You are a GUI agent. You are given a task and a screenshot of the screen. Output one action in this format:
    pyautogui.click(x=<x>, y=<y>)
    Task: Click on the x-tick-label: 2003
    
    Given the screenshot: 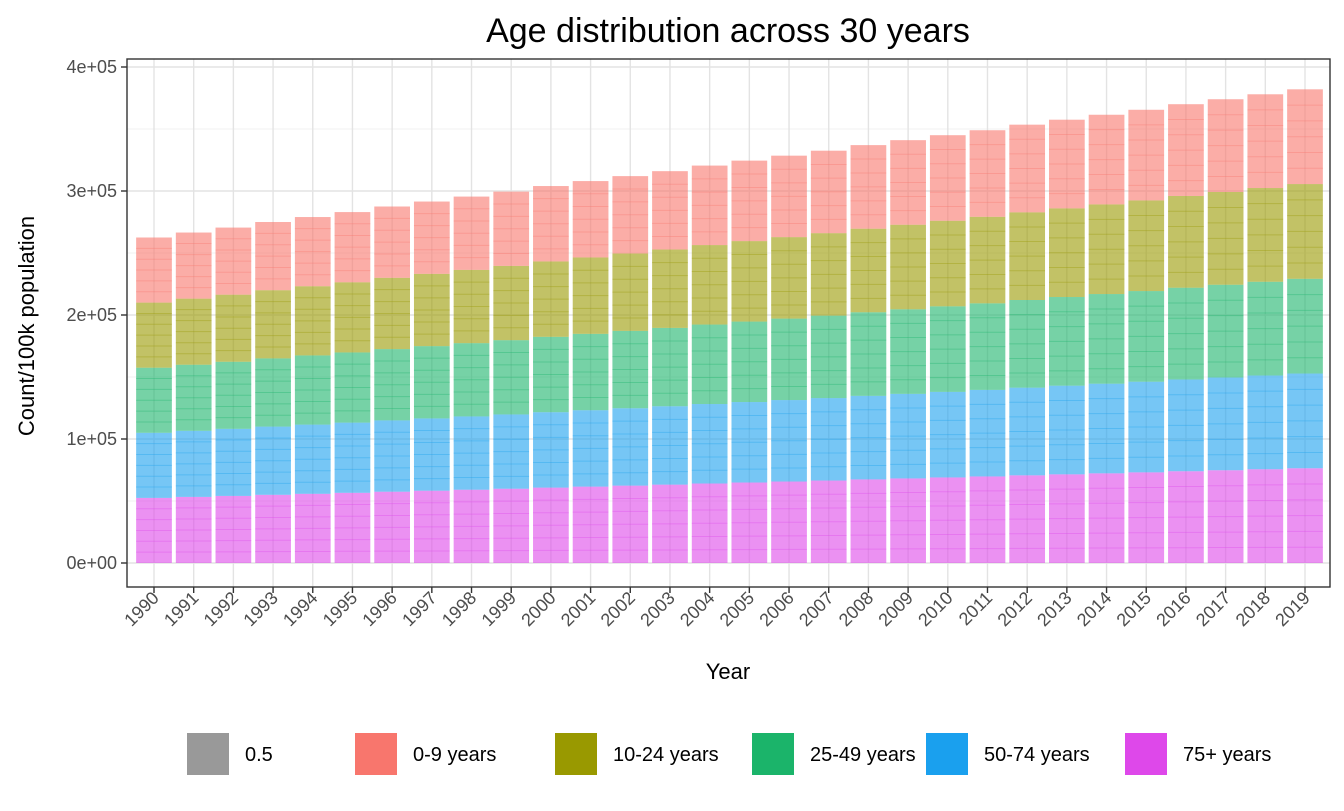 What is the action you would take?
    pyautogui.click(x=657, y=609)
    